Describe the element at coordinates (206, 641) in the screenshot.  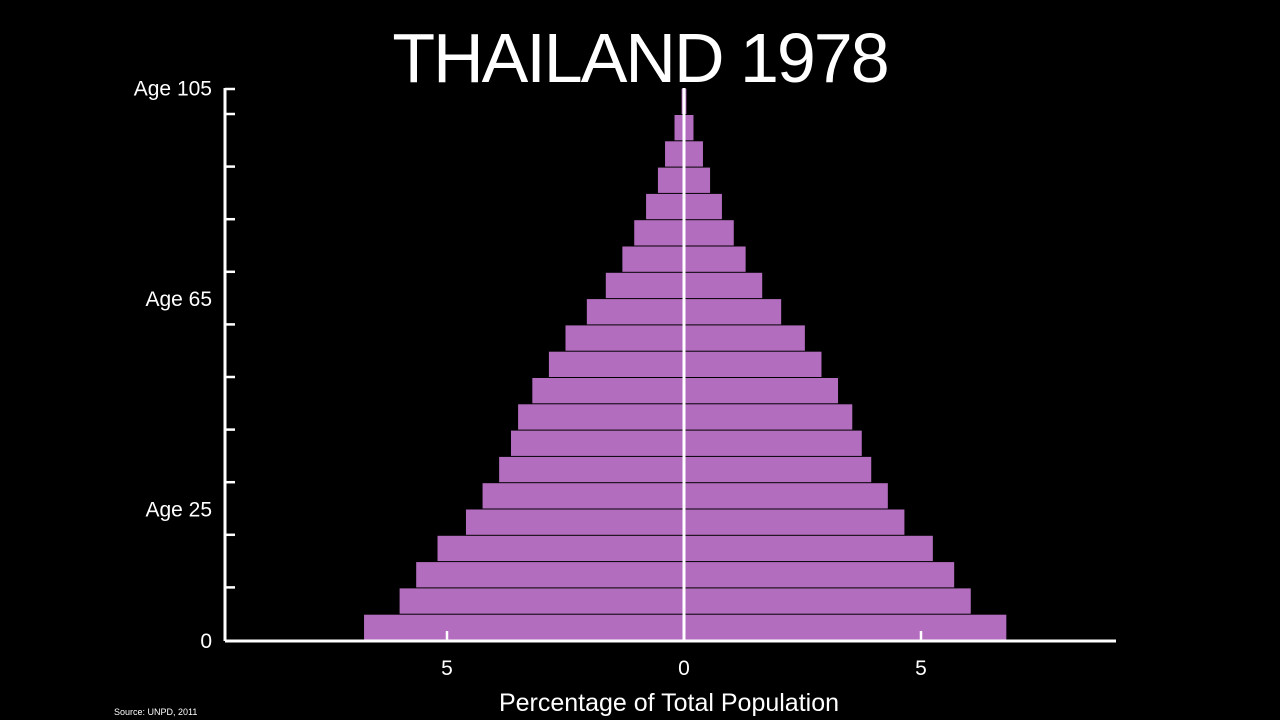
I see `y-label-0: 0` at that location.